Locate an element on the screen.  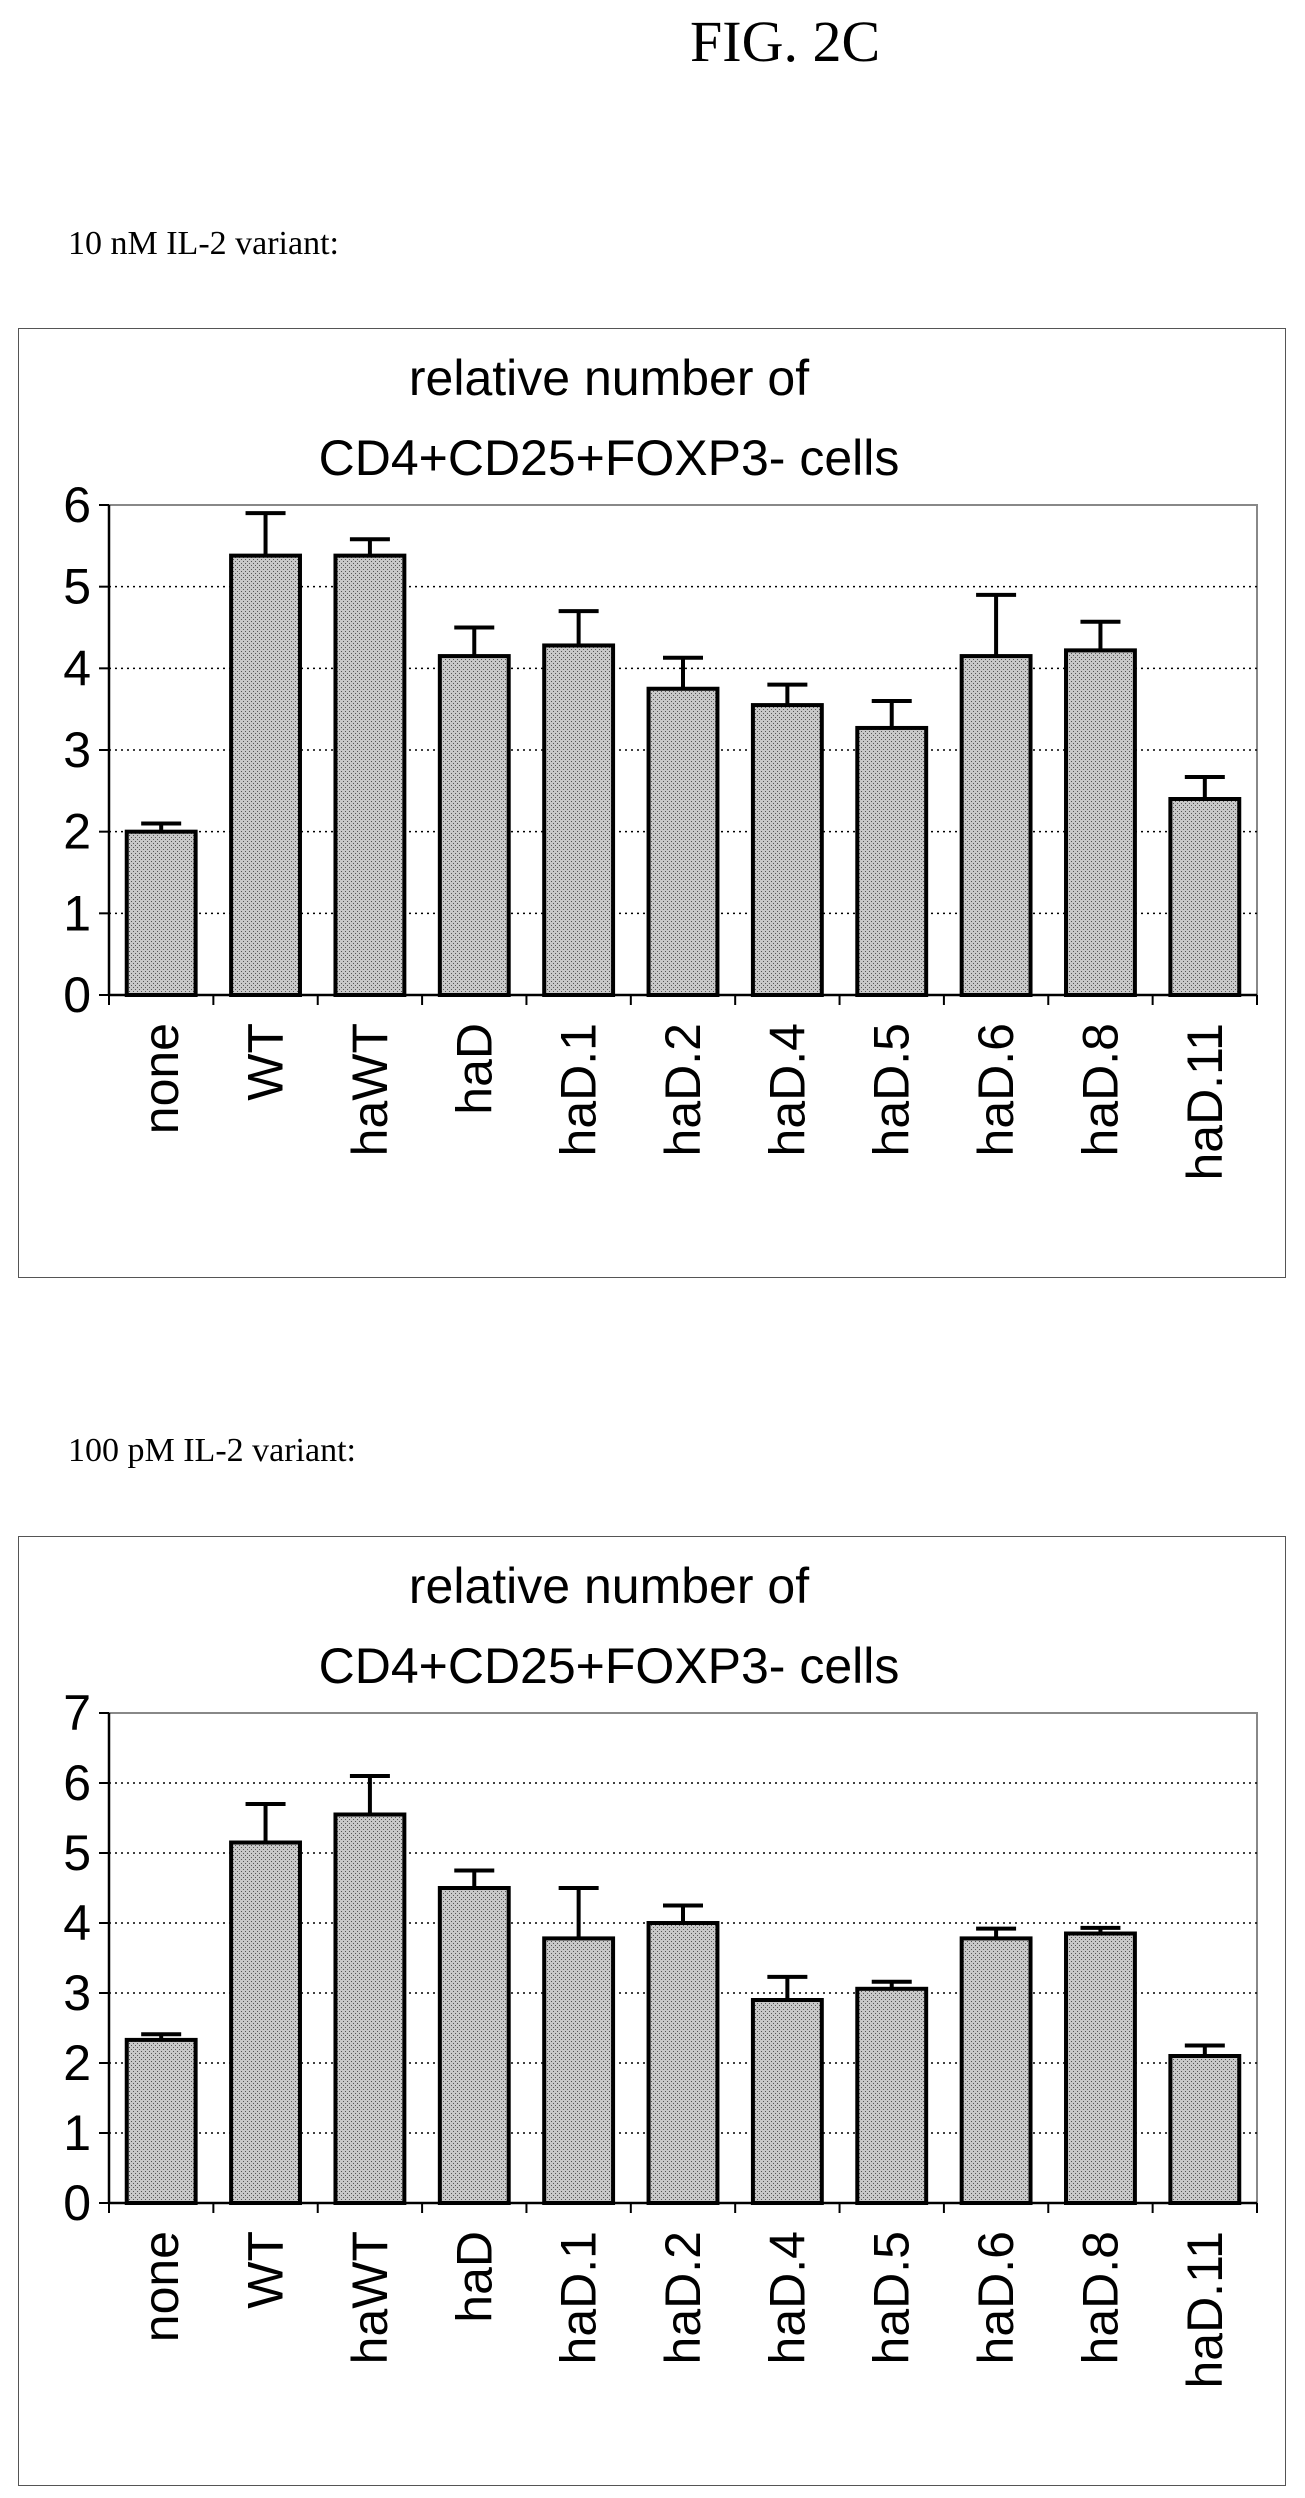
figure-title: FIG. 2C is located at coordinates (785, 41).